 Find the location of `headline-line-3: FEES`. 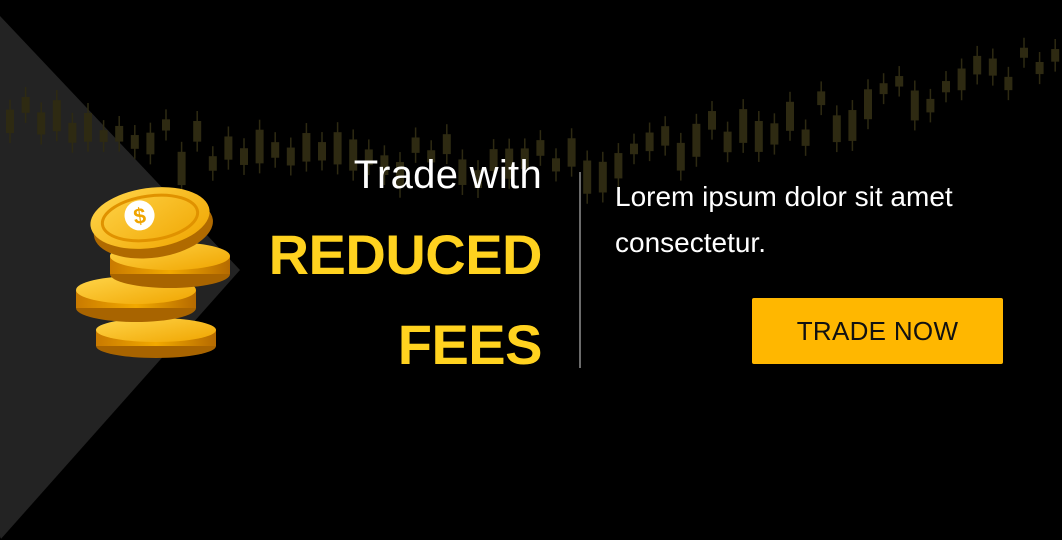

headline-line-3: FEES is located at coordinates (470, 344).